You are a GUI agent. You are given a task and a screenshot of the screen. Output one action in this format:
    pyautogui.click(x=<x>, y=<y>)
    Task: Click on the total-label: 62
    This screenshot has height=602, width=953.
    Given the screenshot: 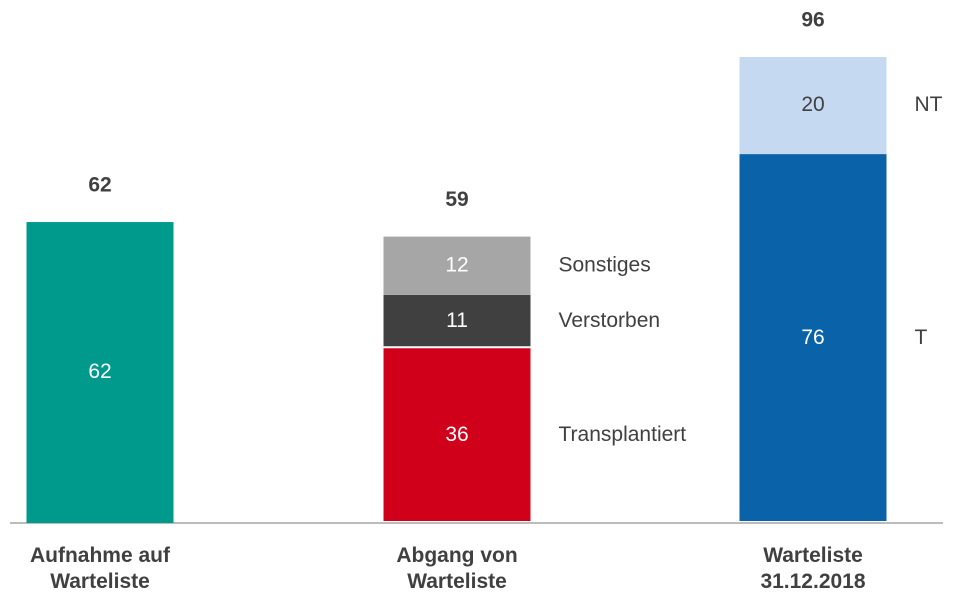 What is the action you would take?
    pyautogui.click(x=99, y=185)
    